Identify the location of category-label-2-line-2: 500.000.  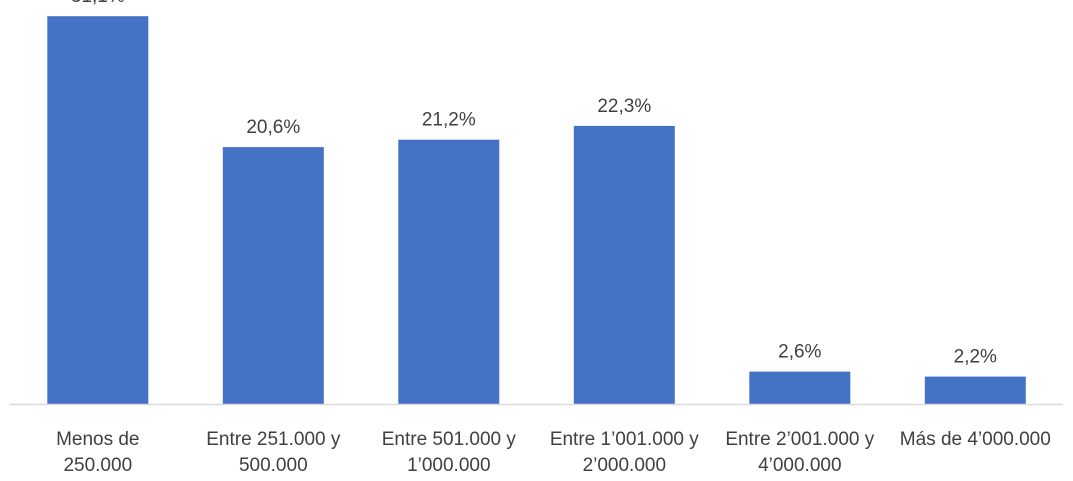
(273, 465).